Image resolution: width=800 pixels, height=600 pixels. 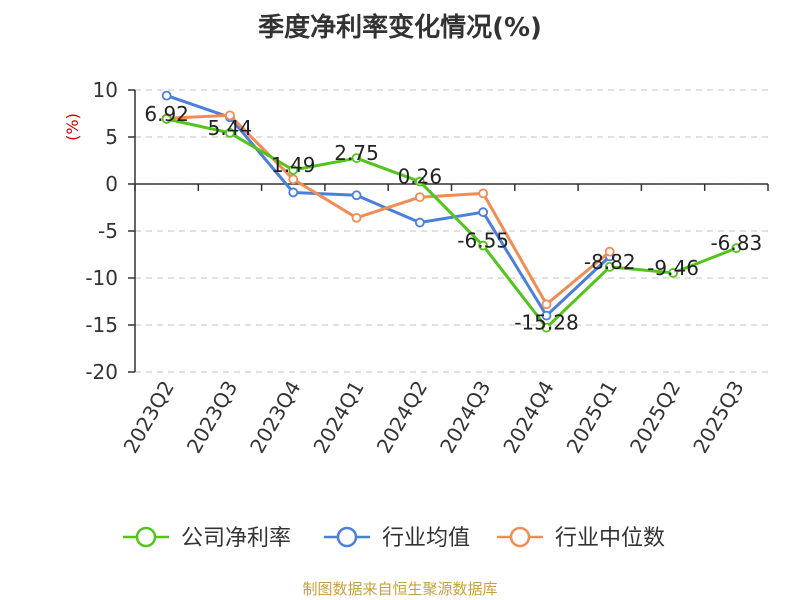 I want to click on legend-label: 行业均值, so click(x=426, y=538).